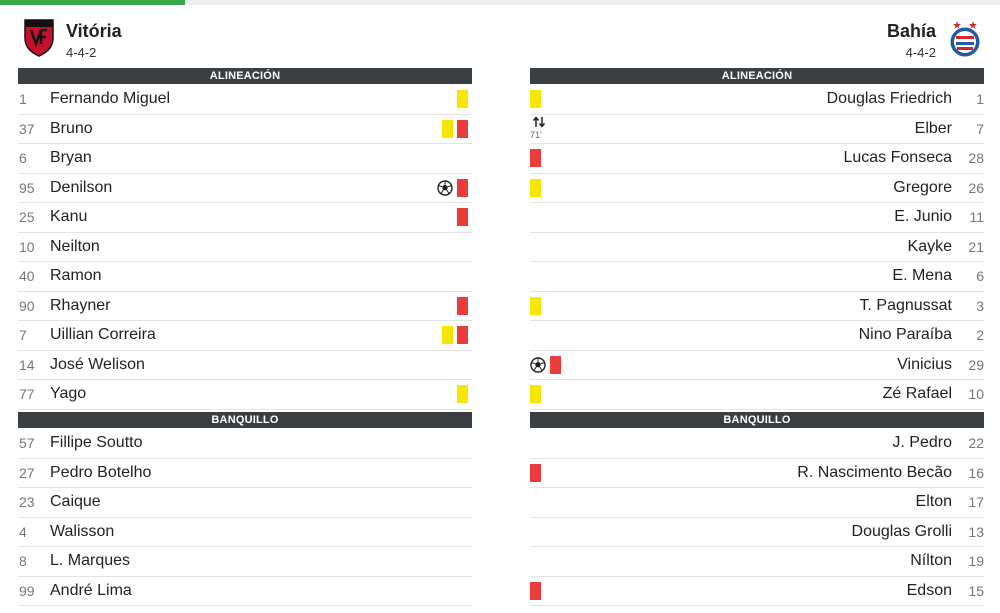 This screenshot has height=613, width=1000. Describe the element at coordinates (82, 531) in the screenshot. I see `player-name: Walisson` at that location.